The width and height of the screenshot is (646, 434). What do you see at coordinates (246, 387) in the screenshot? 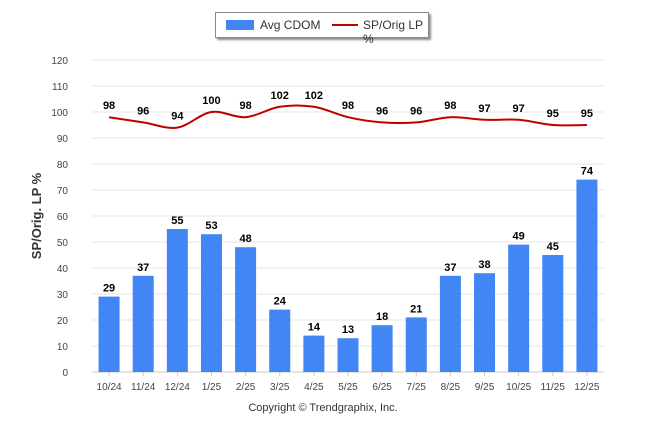
I see `x-tick-label: 2/25` at bounding box center [246, 387].